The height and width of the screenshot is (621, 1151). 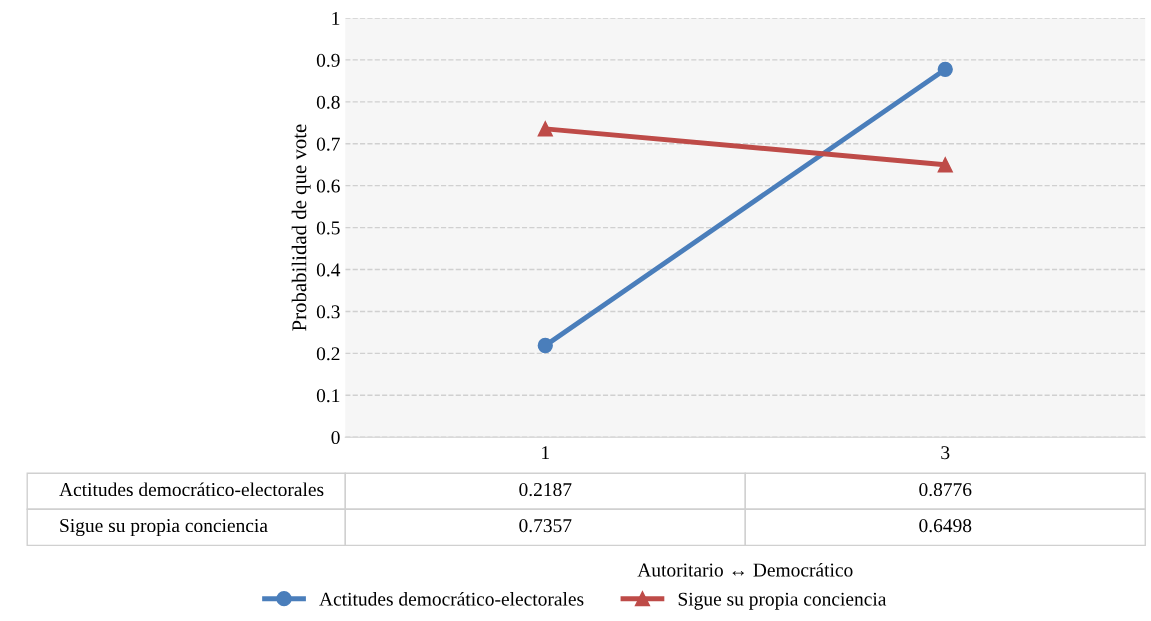 I want to click on x-tick-label: 3, so click(x=945, y=453).